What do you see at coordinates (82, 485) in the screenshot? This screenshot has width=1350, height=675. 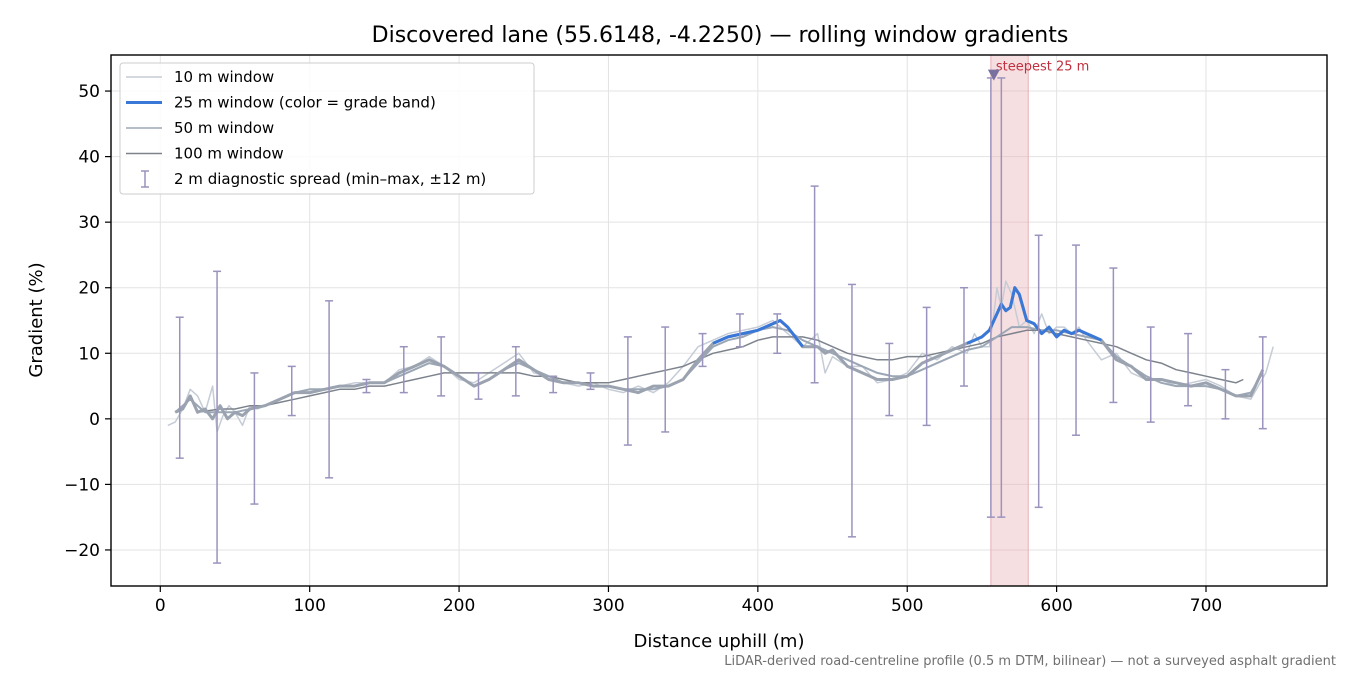 I see `y-tick-label: −10` at bounding box center [82, 485].